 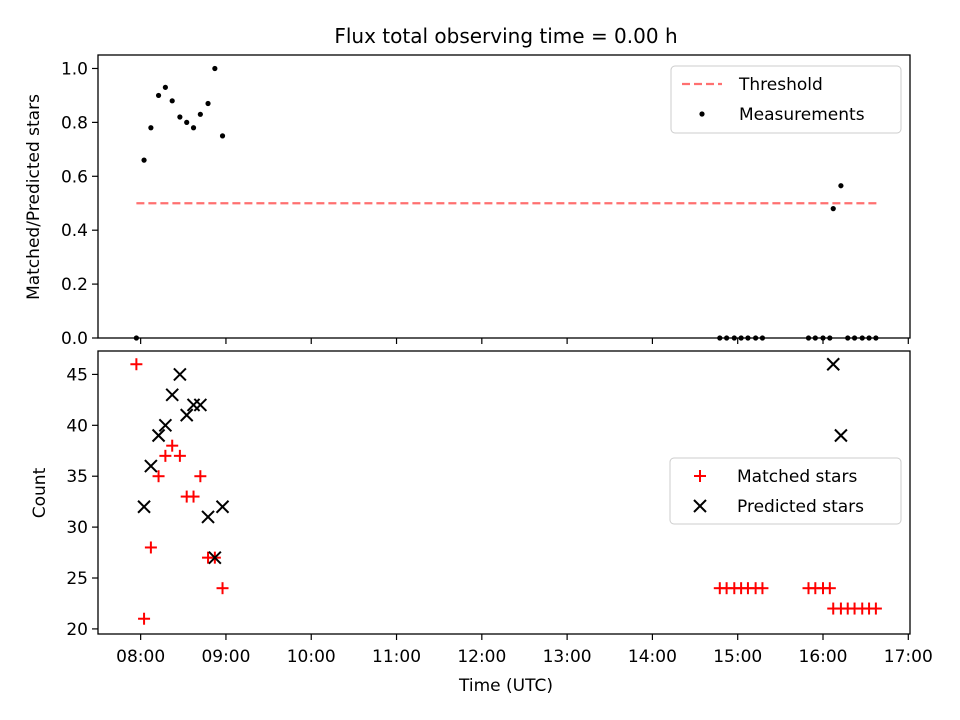 I want to click on x-tick-label: 15:00, so click(x=737, y=657).